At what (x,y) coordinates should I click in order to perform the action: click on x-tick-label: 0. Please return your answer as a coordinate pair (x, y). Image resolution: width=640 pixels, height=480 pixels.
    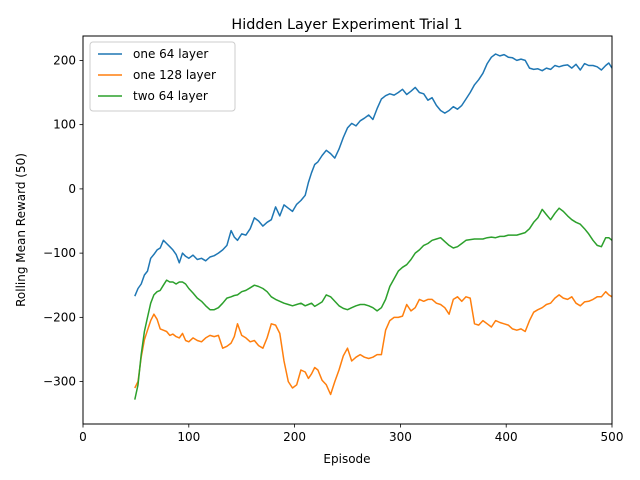
    Looking at the image, I should click on (83, 437).